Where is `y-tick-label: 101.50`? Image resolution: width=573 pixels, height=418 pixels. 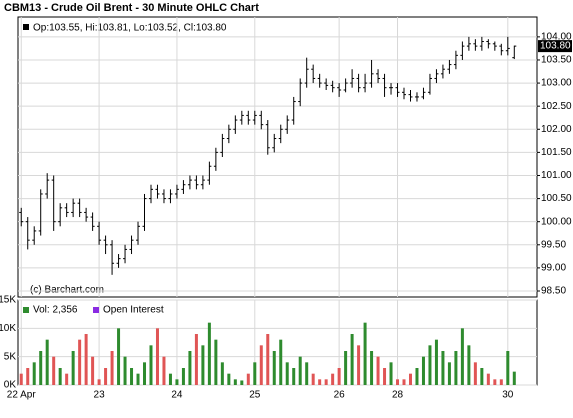
y-tick-label: 101.50 is located at coordinates (556, 152).